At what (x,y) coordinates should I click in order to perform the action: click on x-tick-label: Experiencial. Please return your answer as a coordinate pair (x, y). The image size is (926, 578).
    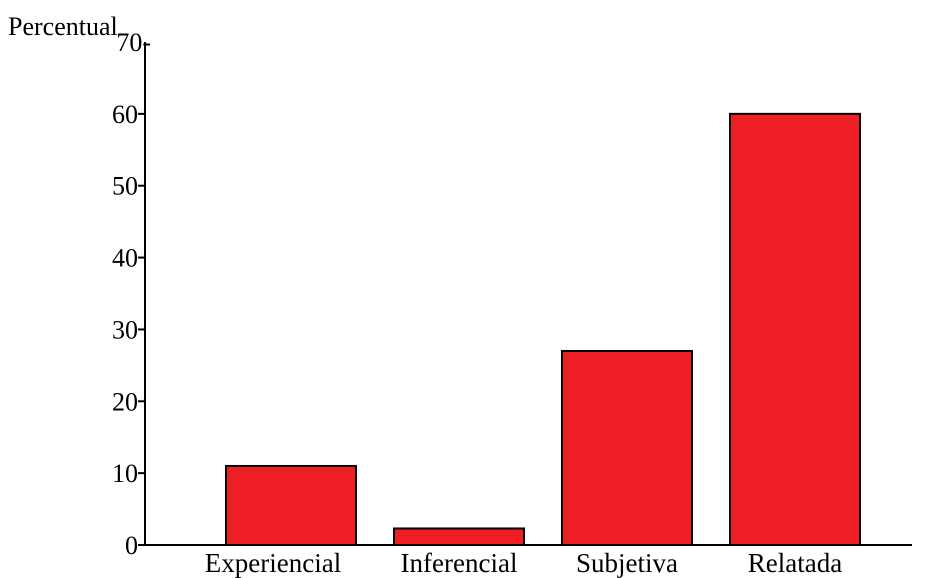
    Looking at the image, I should click on (273, 563).